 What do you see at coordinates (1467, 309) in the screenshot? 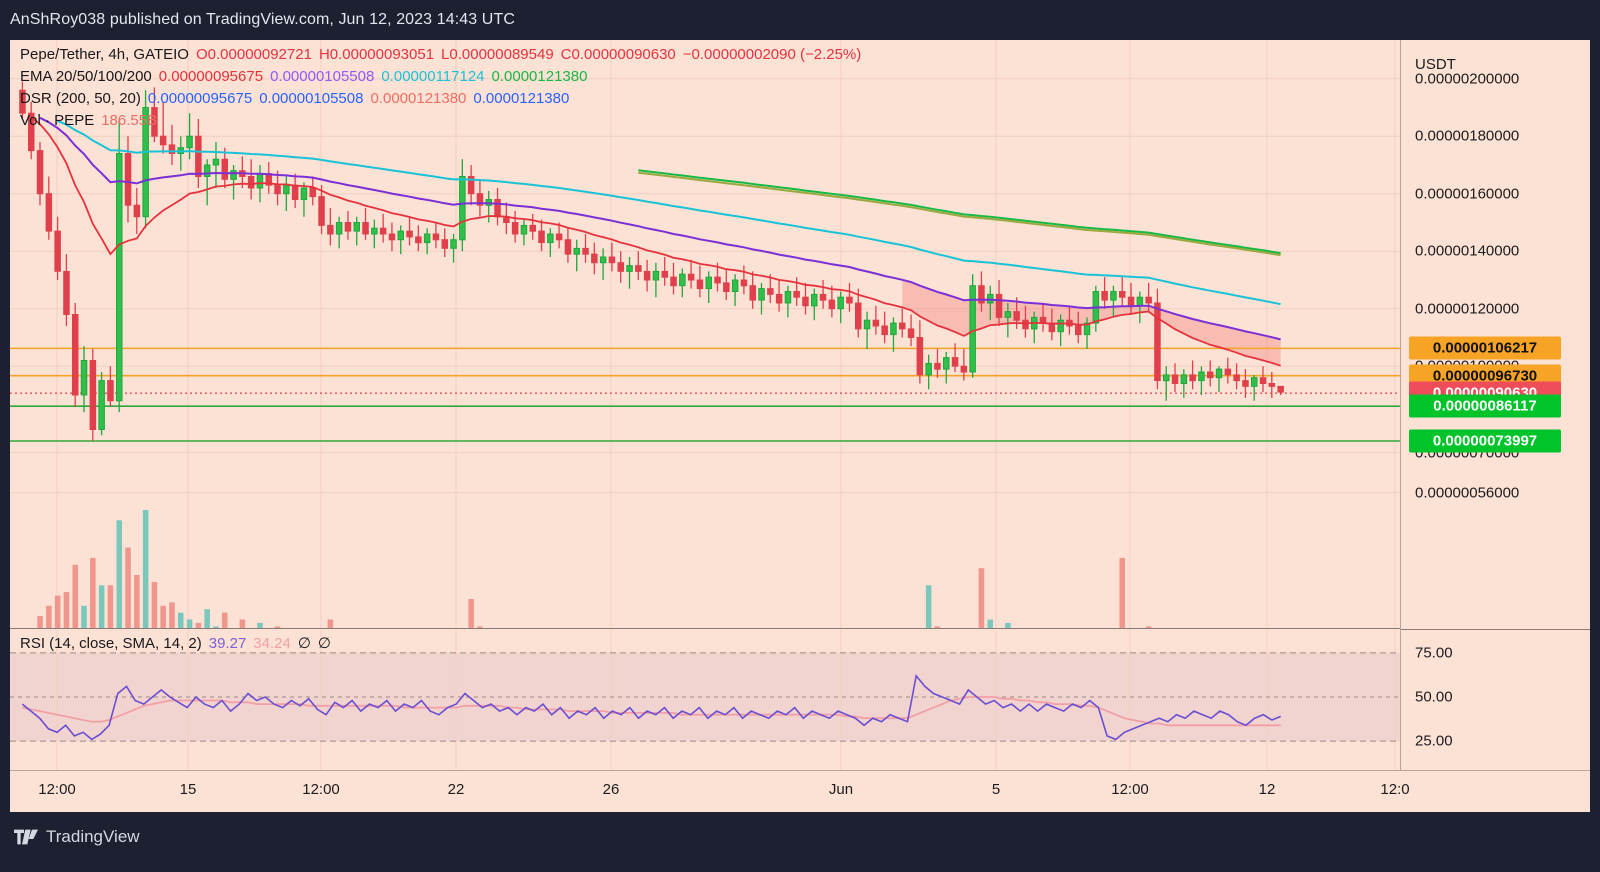
I see `price-tick-label: 0.00000120000` at bounding box center [1467, 309].